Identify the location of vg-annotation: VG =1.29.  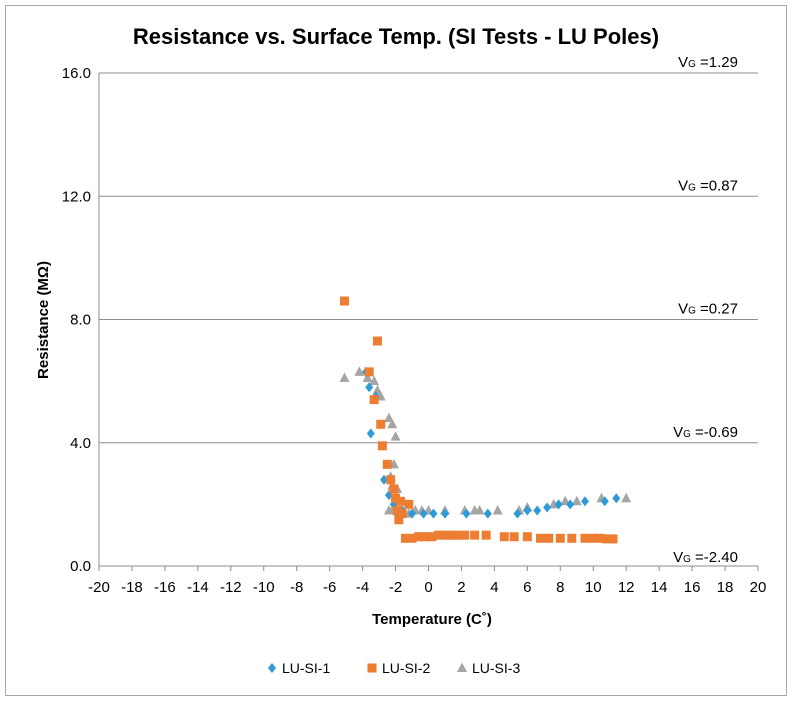
(708, 62).